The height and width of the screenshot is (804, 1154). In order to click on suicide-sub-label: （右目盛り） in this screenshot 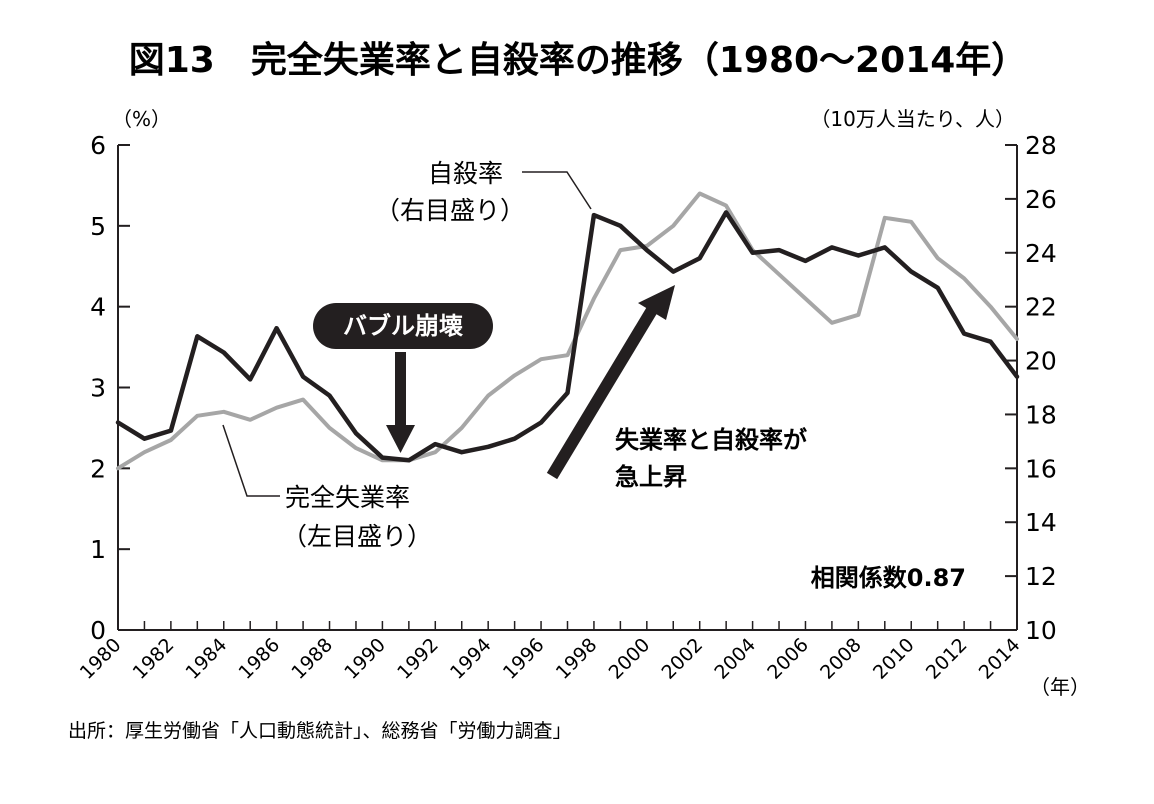, I will do `click(450, 210)`.